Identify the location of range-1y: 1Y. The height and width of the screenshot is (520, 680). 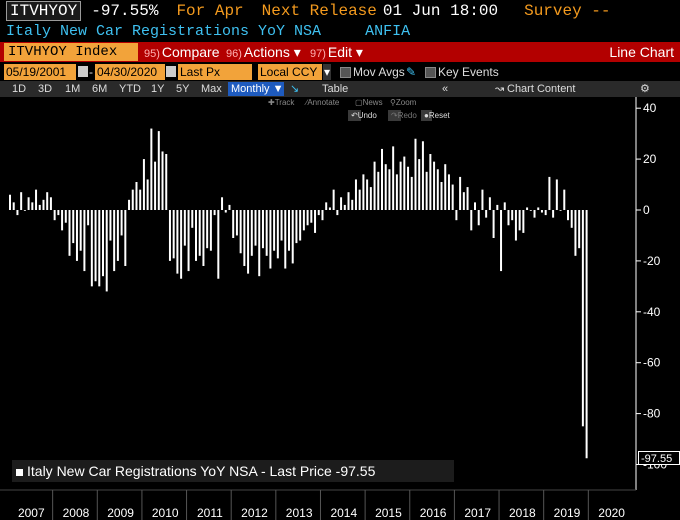
(158, 89).